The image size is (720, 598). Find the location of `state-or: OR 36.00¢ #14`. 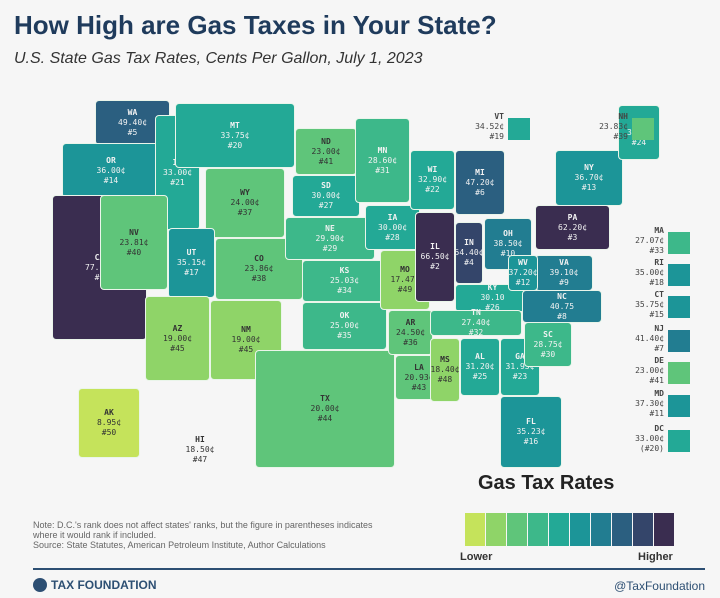

state-or: OR 36.00¢ #14 is located at coordinates (111, 170).